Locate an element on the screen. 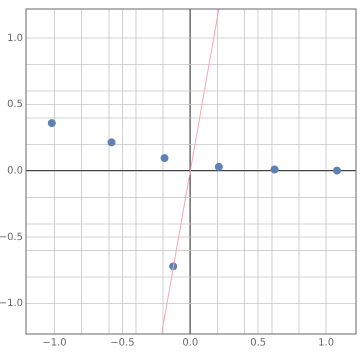 The image size is (360, 353). y-tick-label: −0.5 is located at coordinates (11, 237).